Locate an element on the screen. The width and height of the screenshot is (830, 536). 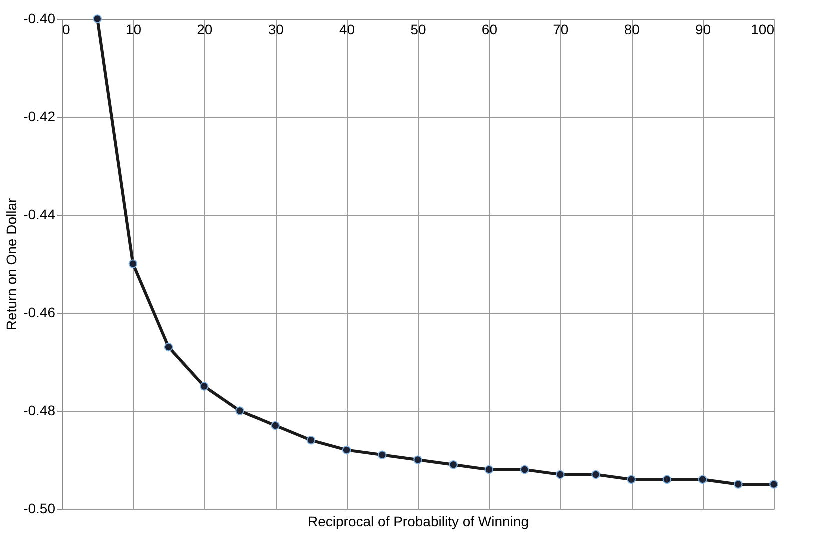
x-tick-label: 0 is located at coordinates (66, 30).